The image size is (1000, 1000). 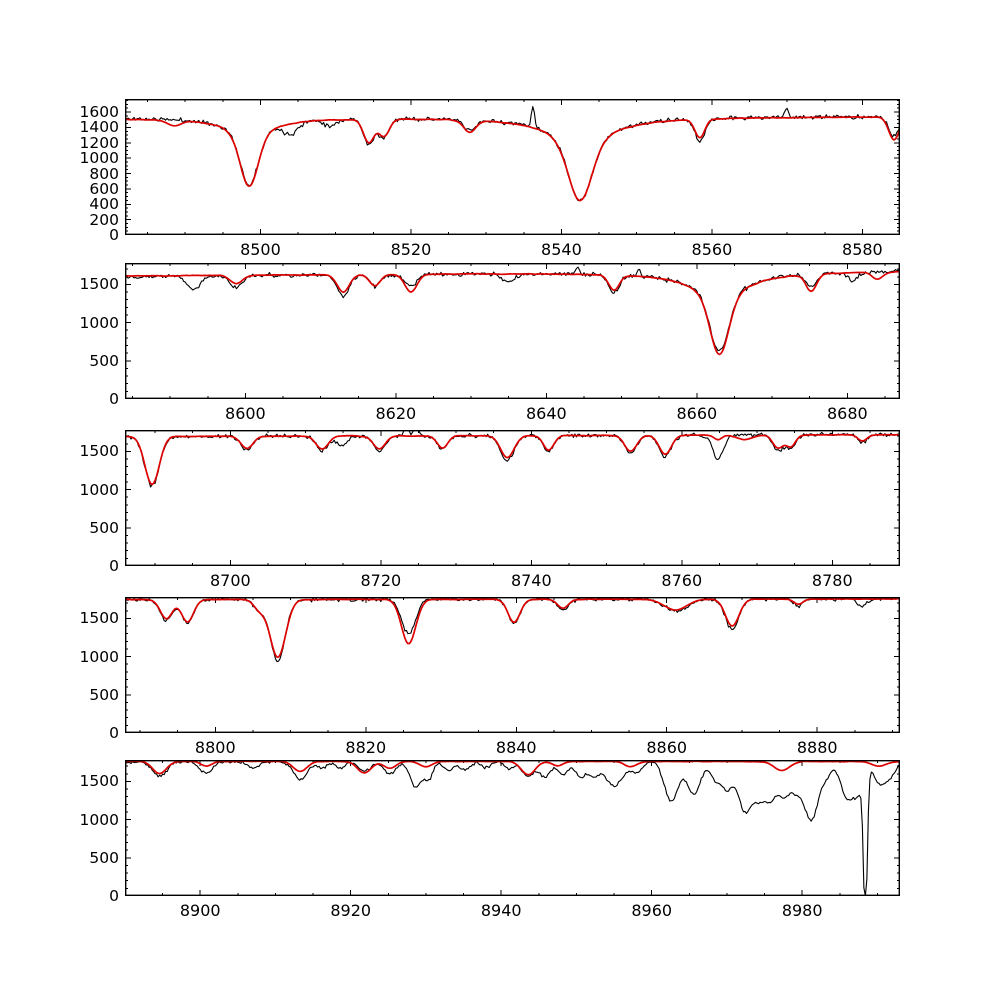 I want to click on x-tick-label: 8680, so click(x=847, y=413).